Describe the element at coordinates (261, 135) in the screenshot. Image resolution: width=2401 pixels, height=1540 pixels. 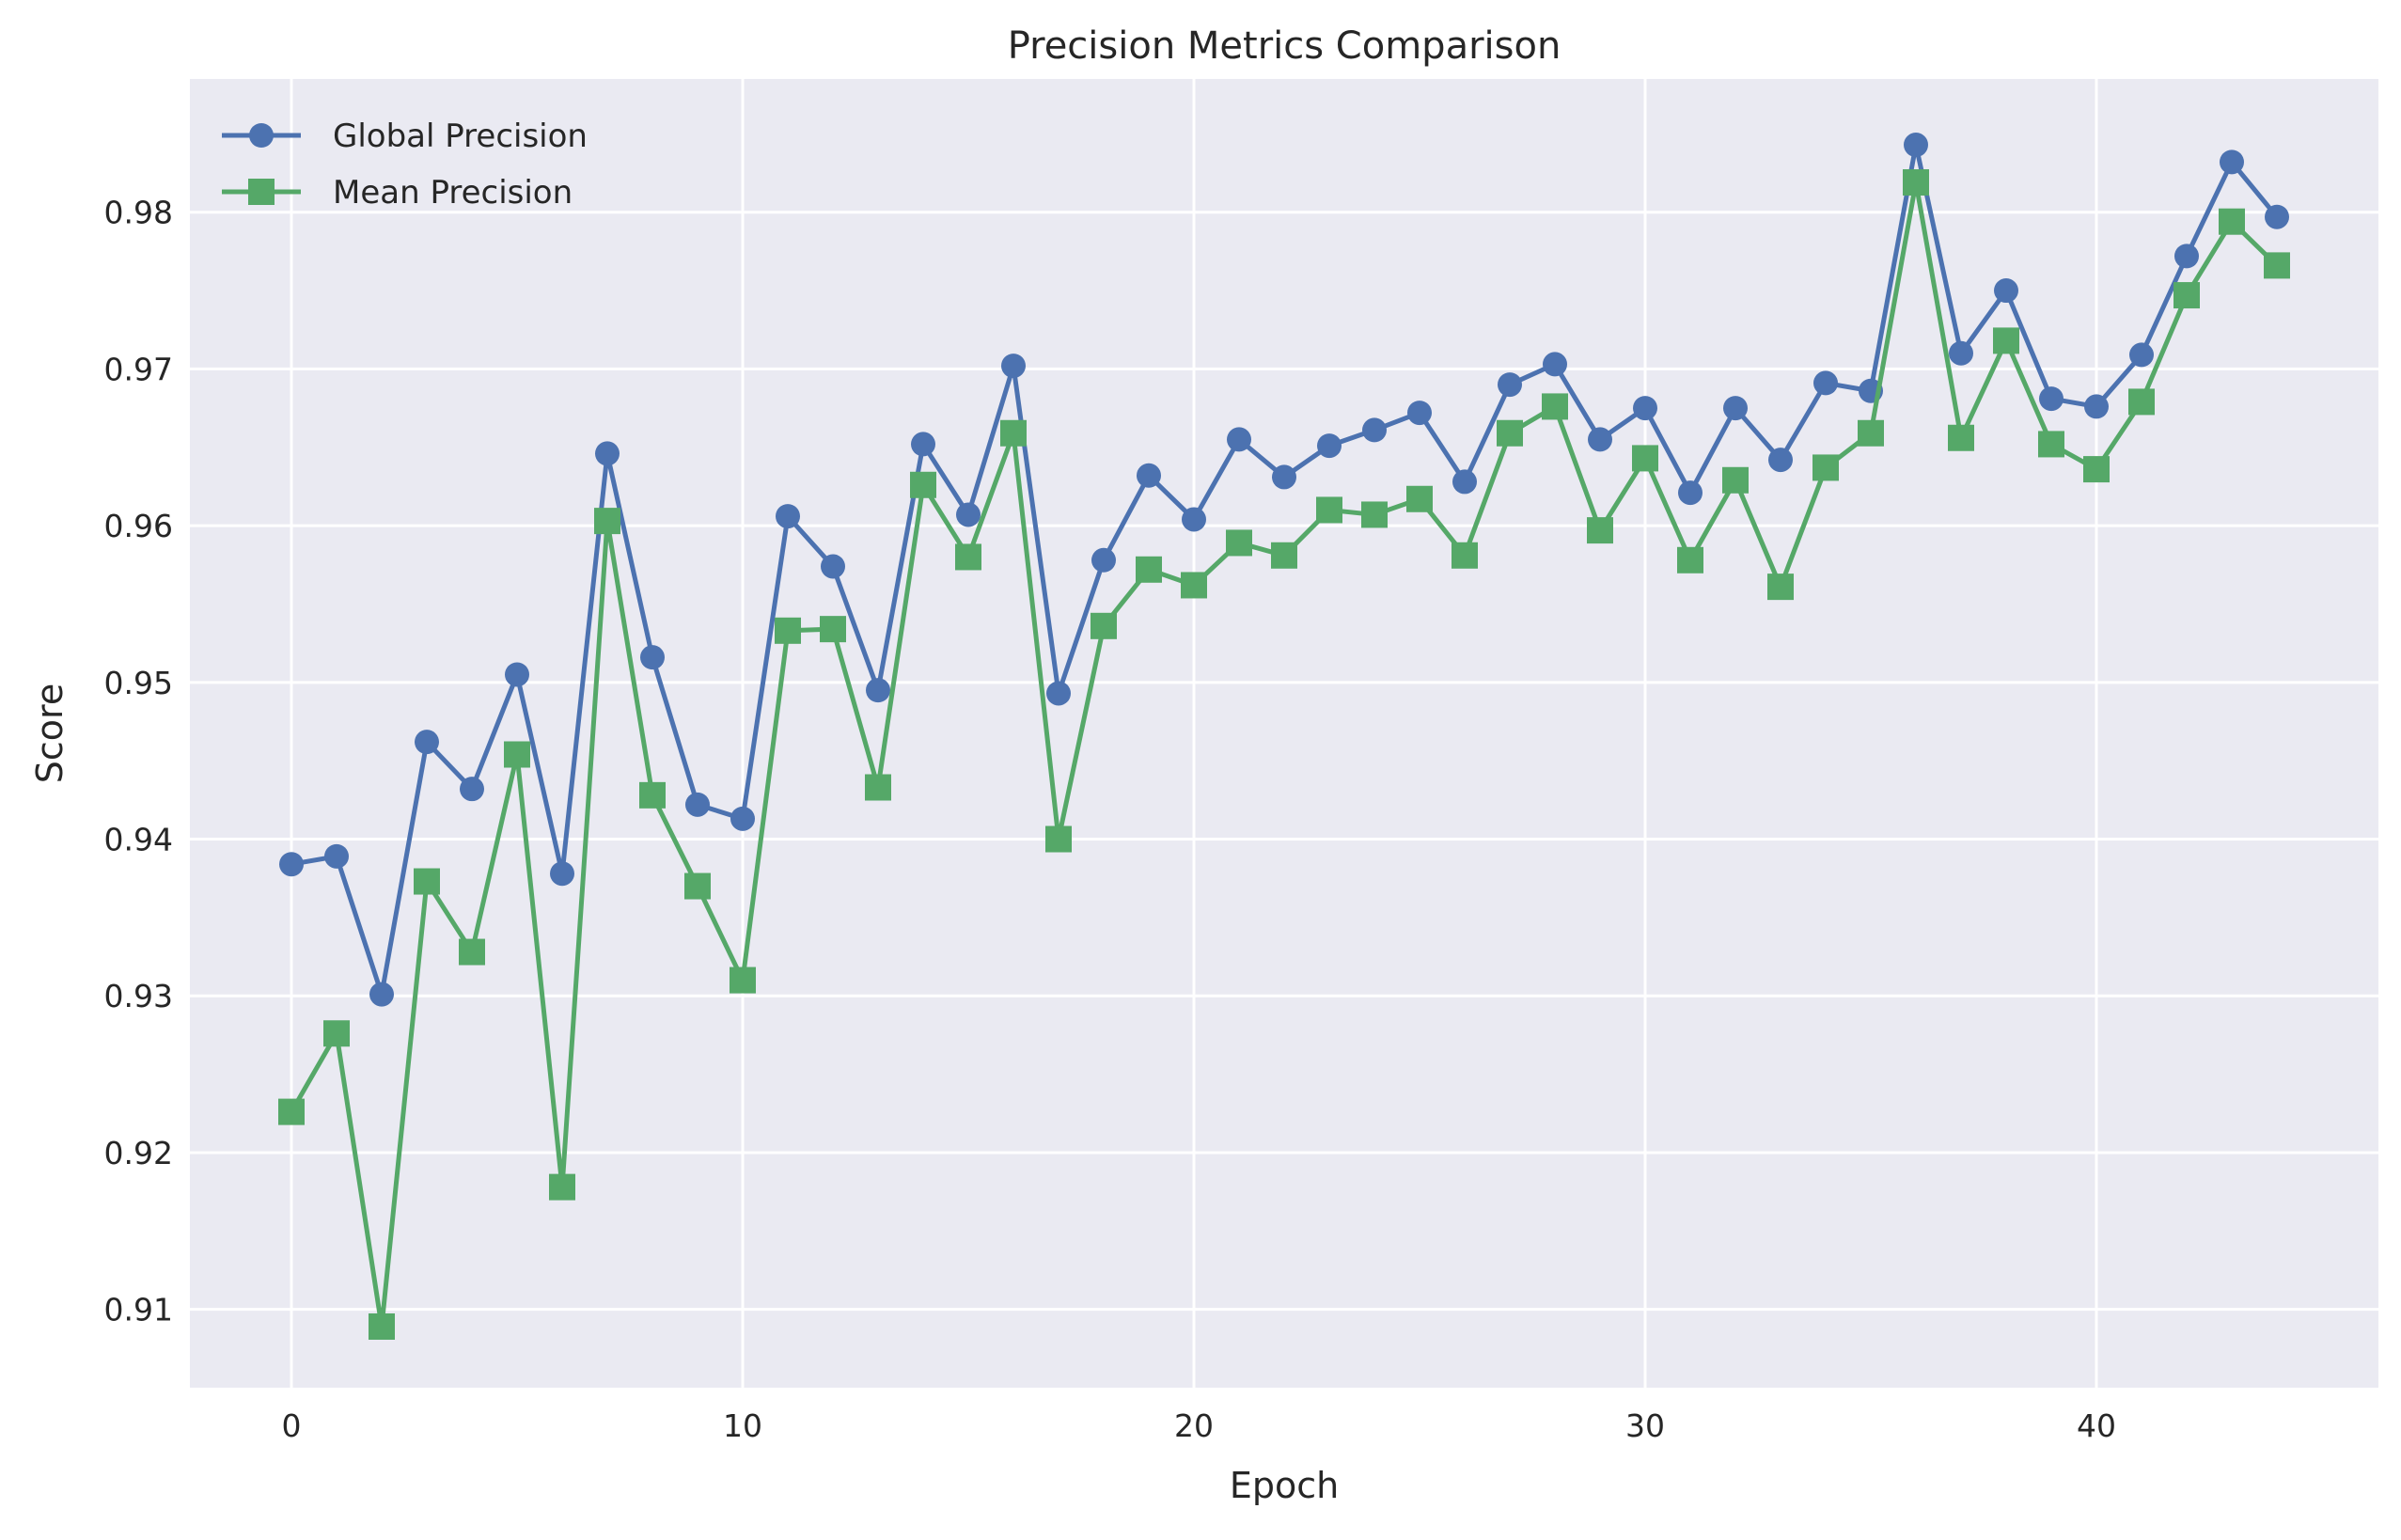
I see `legend-marker-global-precision` at that location.